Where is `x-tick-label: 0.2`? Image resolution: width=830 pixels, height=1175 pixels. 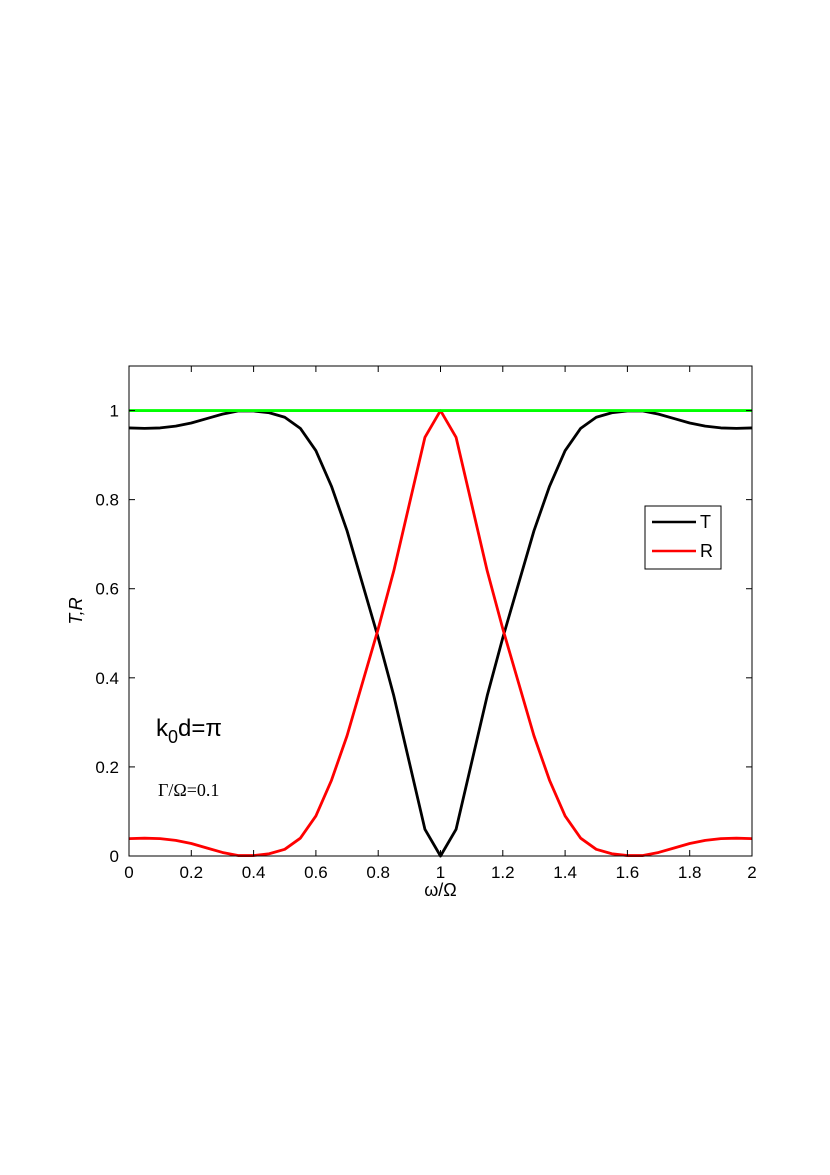 x-tick-label: 0.2 is located at coordinates (191, 872).